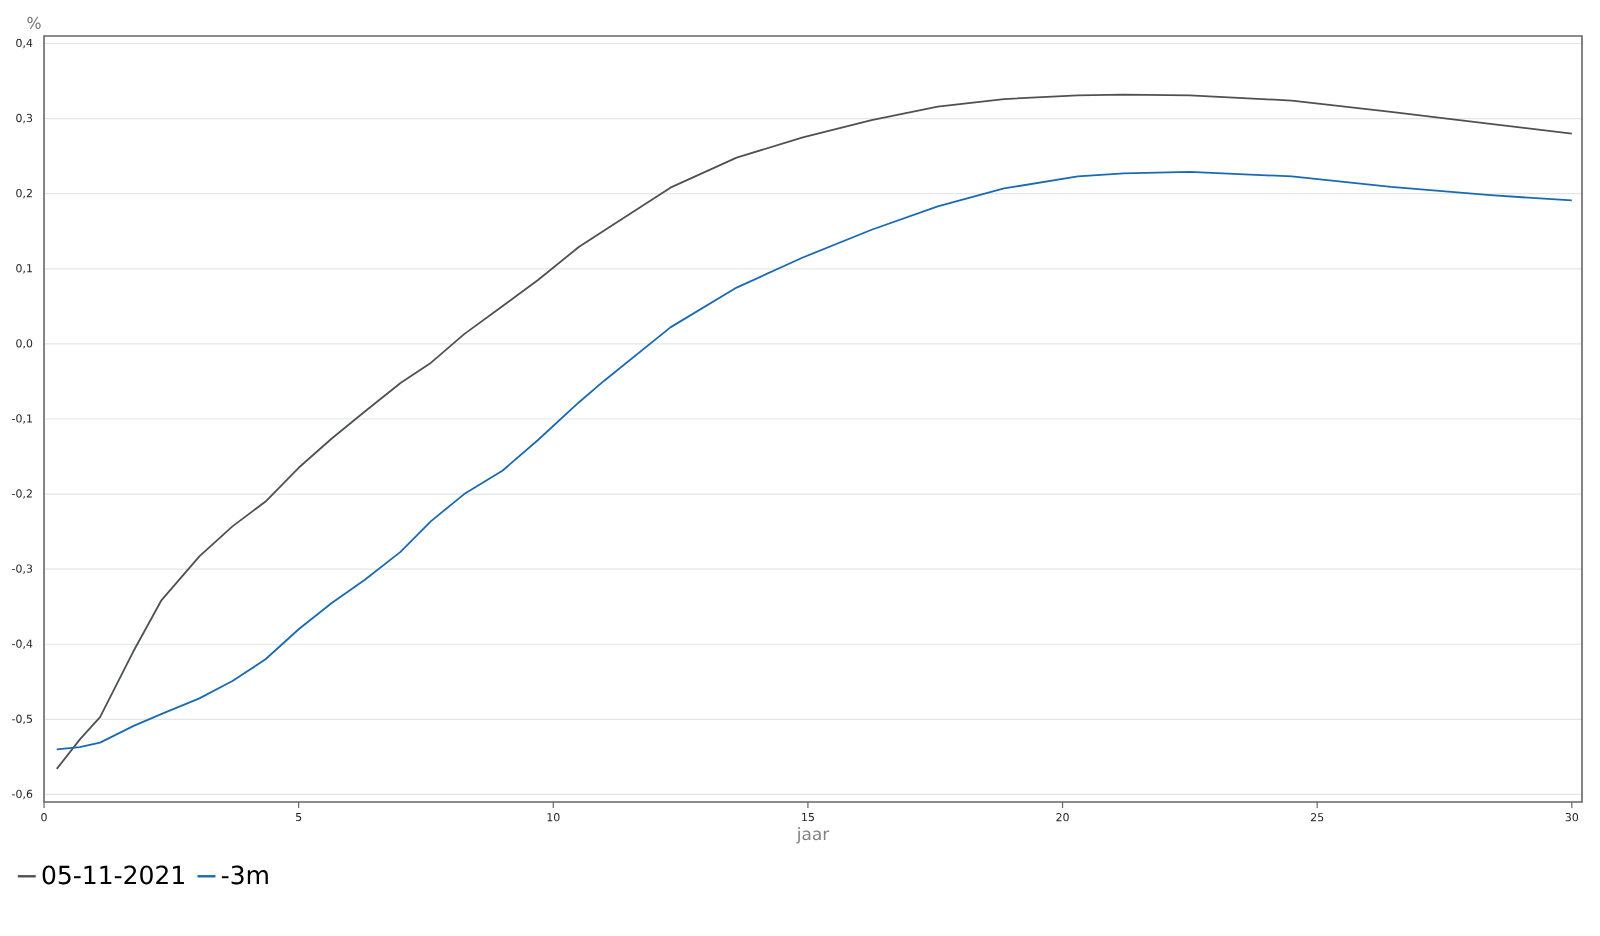 The width and height of the screenshot is (1600, 936). I want to click on x-axis-title: jaar, so click(813, 835).